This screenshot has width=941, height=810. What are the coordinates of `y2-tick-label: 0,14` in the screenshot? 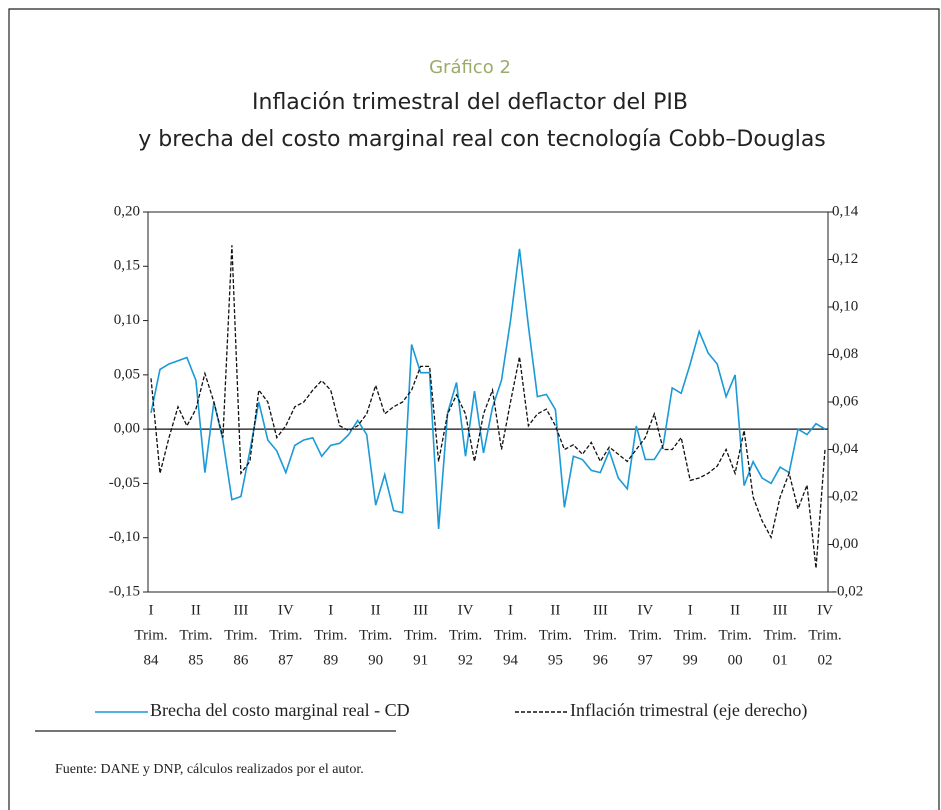 It's located at (845, 211).